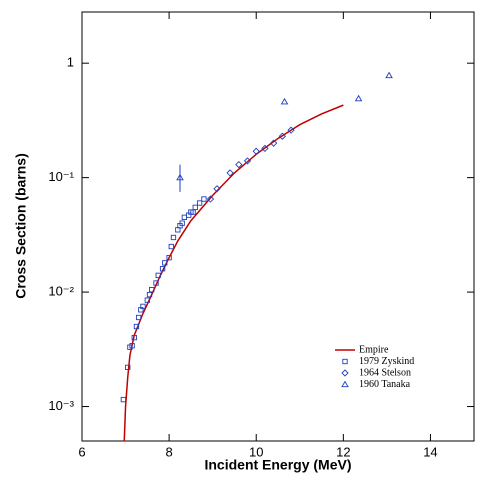 The image size is (491, 491). What do you see at coordinates (168, 451) in the screenshot?
I see `x-tick-label: 8` at bounding box center [168, 451].